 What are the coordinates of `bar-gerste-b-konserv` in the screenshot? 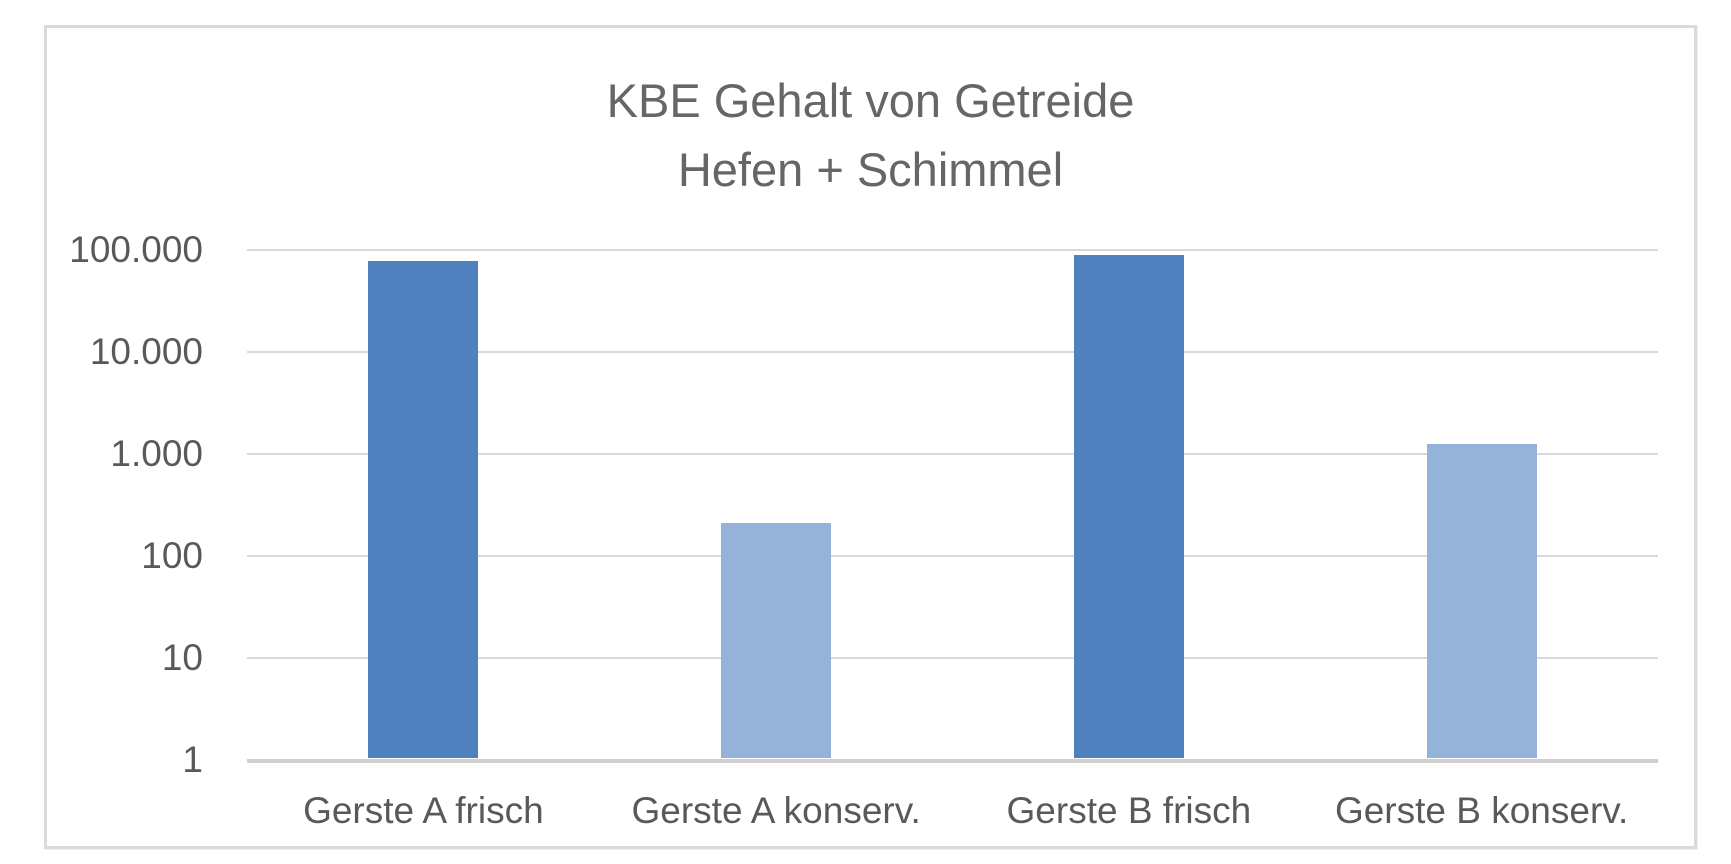 It's located at (1481, 600).